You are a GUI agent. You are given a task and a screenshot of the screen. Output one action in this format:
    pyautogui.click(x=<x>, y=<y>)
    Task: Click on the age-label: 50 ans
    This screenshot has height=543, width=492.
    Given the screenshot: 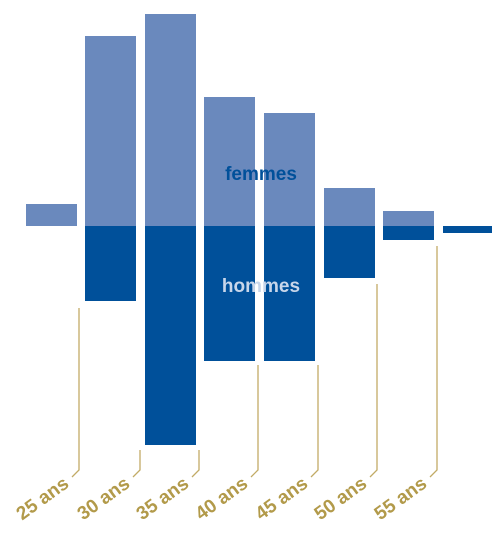 What is the action you would take?
    pyautogui.click(x=341, y=499)
    